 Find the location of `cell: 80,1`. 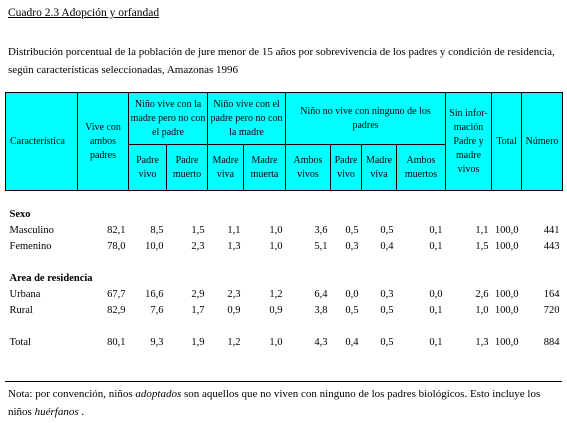

cell: 80,1 is located at coordinates (116, 342).